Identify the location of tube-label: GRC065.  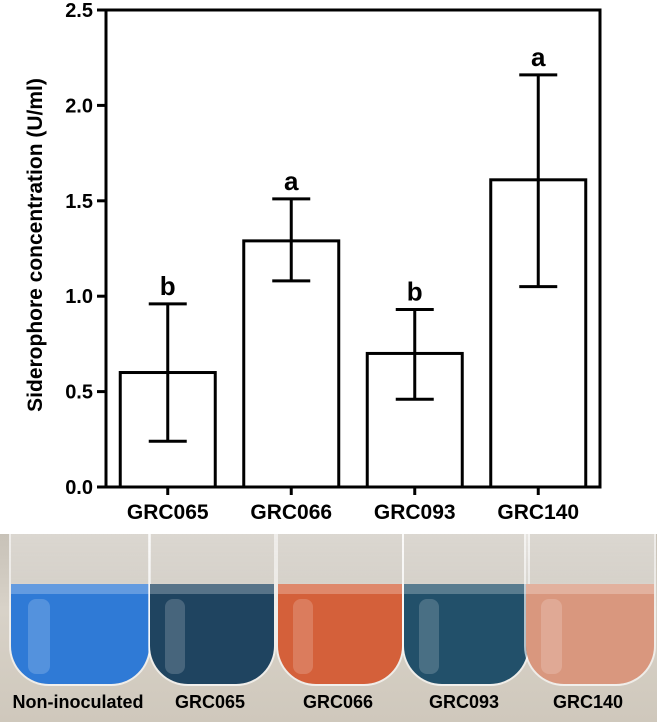
(210, 702).